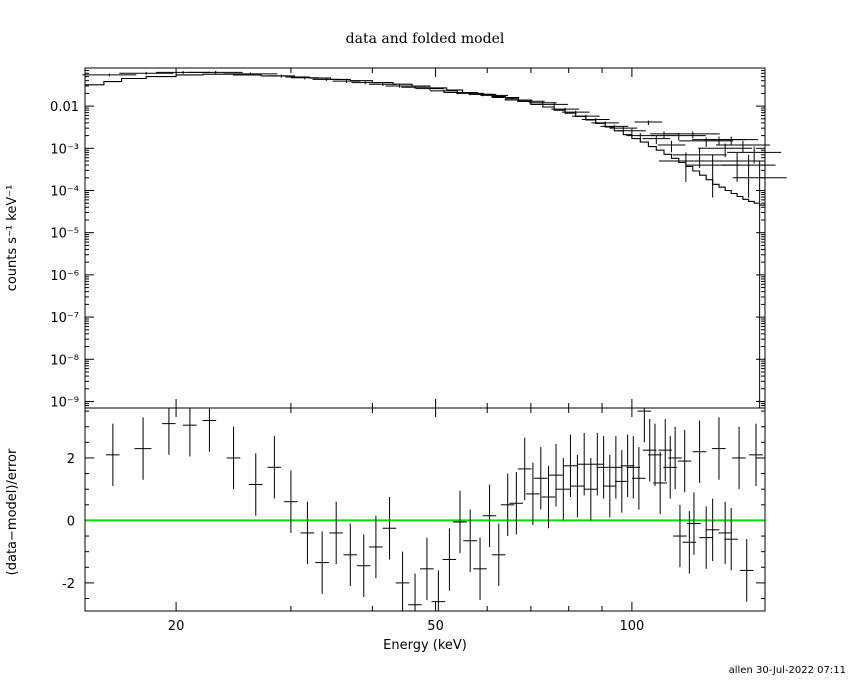 Image resolution: width=850 pixels, height=680 pixels. Describe the element at coordinates (406, 626) in the screenshot. I see `x-tick-labels: 20 50 100` at that location.